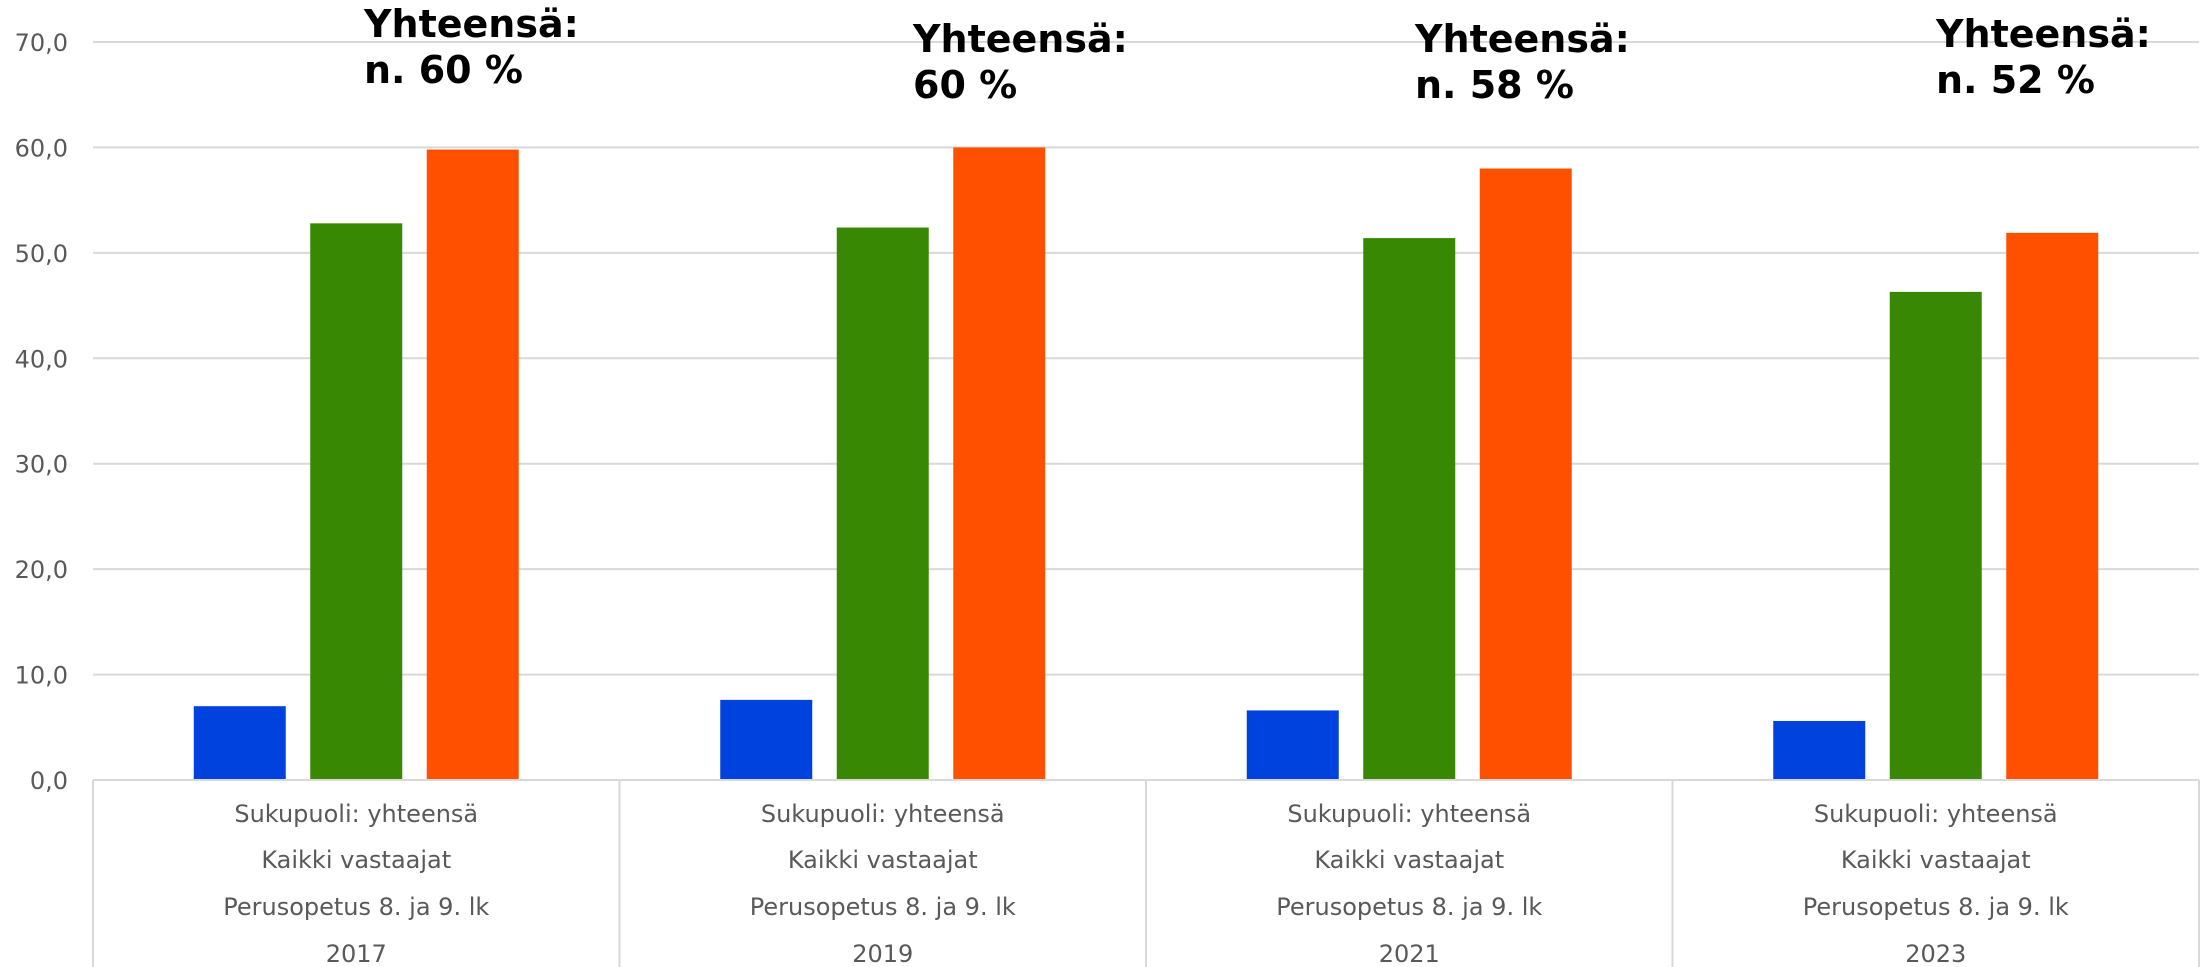 The image size is (2207, 967). Describe the element at coordinates (1935, 953) in the screenshot. I see `category-label: 2023` at that location.